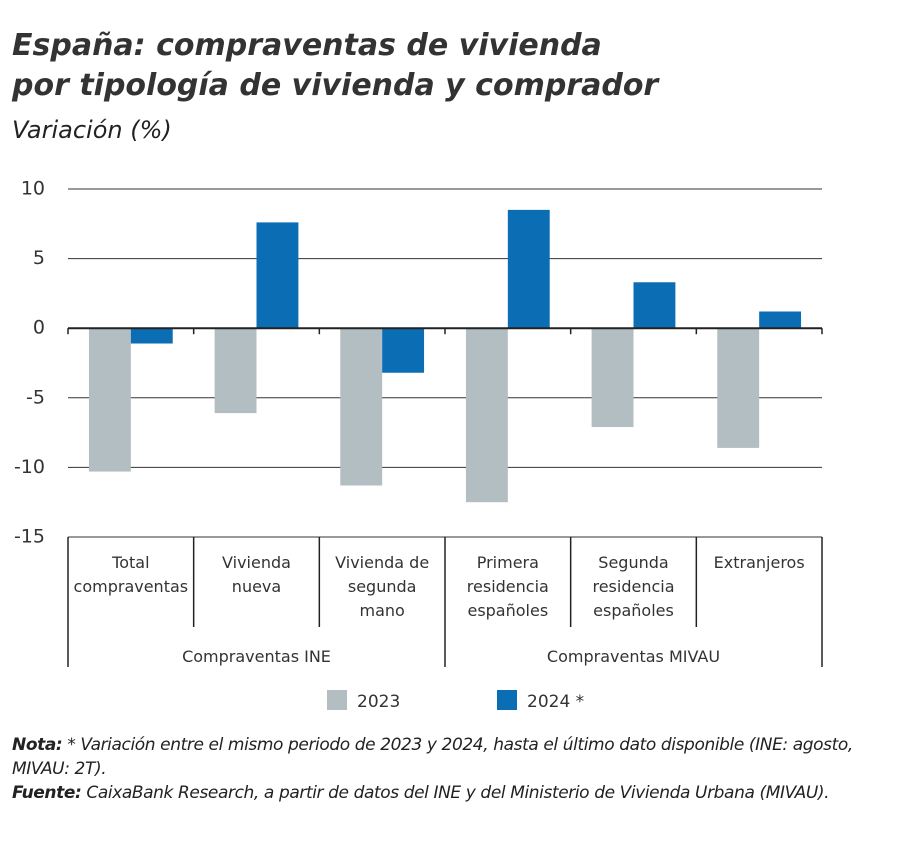 The width and height of the screenshot is (900, 855). I want to click on legend-label: 2024 *, so click(555, 702).